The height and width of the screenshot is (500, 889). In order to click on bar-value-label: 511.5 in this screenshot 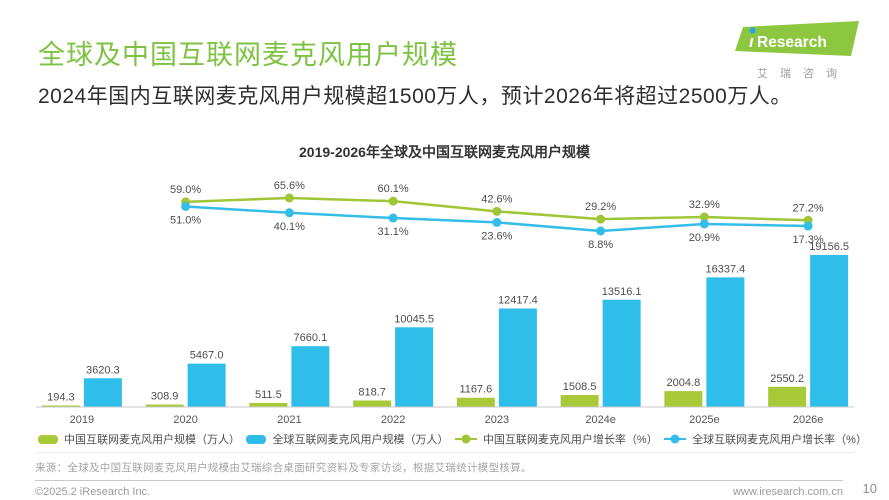, I will do `click(268, 395)`.